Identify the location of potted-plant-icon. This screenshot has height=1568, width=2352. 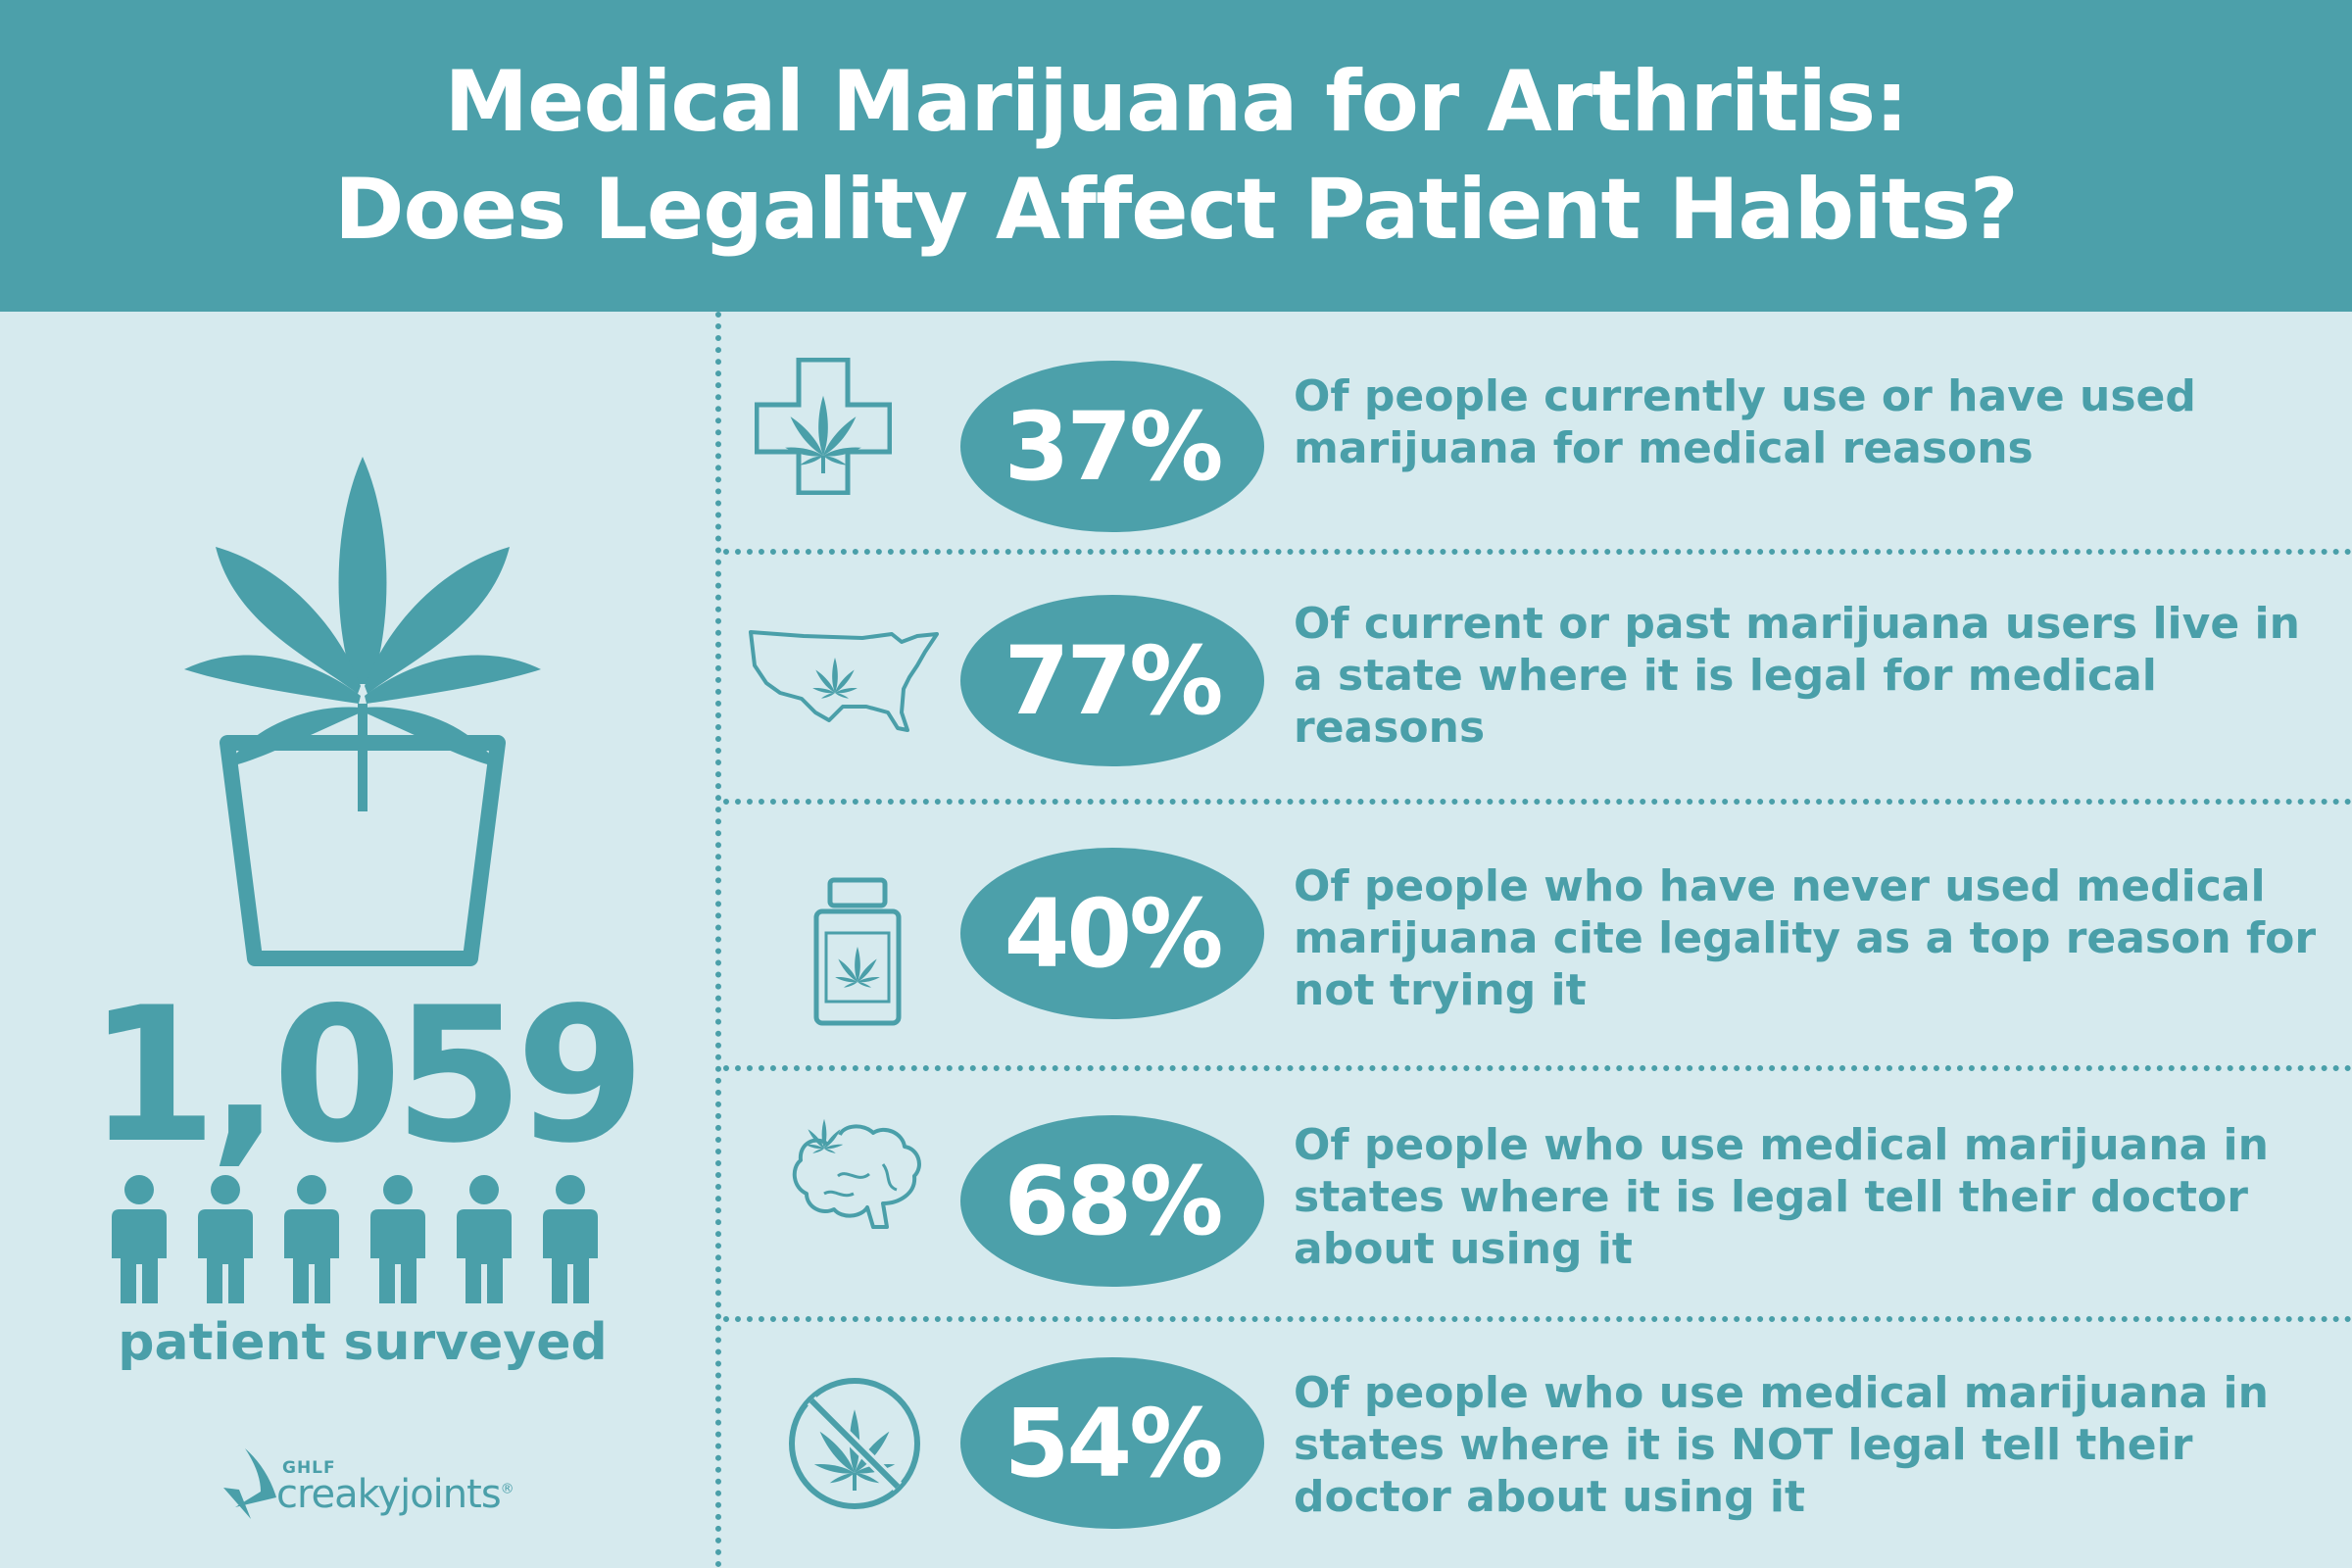
(362, 711).